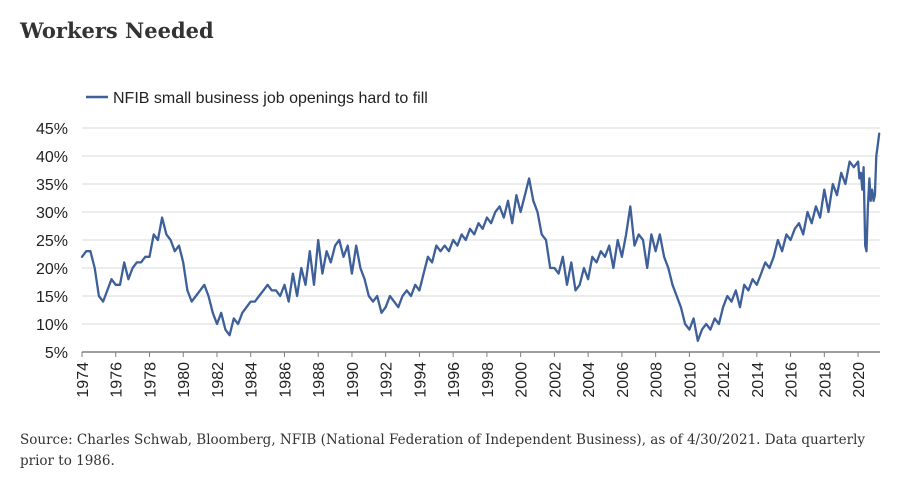  What do you see at coordinates (623, 380) in the screenshot?
I see `x-tick-label: 2006` at bounding box center [623, 380].